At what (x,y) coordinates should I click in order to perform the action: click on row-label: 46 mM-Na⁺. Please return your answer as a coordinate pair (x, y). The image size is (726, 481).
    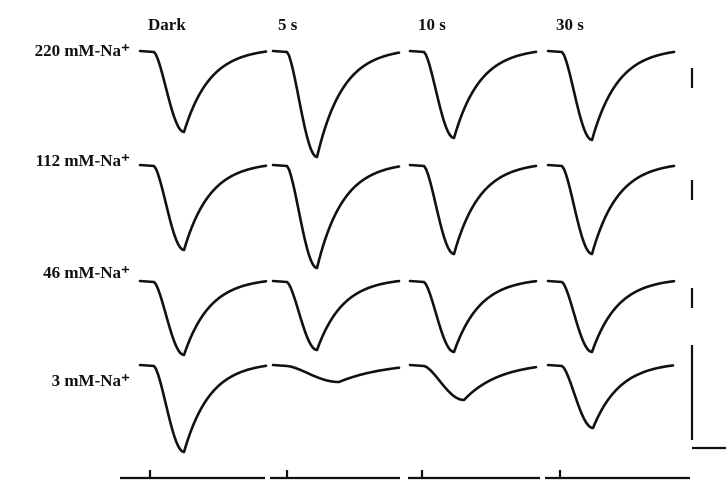
    Looking at the image, I should click on (86, 272).